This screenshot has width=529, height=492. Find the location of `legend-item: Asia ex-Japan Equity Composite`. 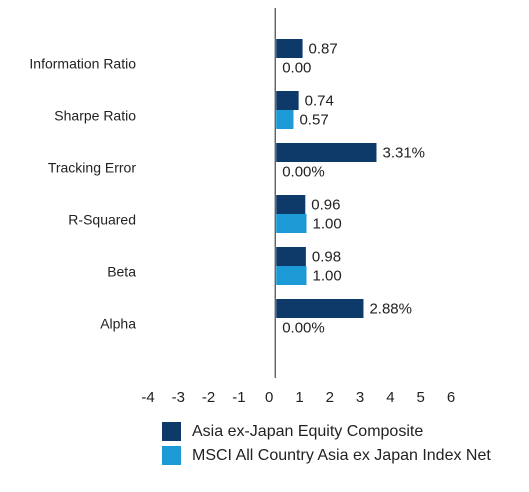

legend-item: Asia ex-Japan Equity Composite is located at coordinates (342, 432).